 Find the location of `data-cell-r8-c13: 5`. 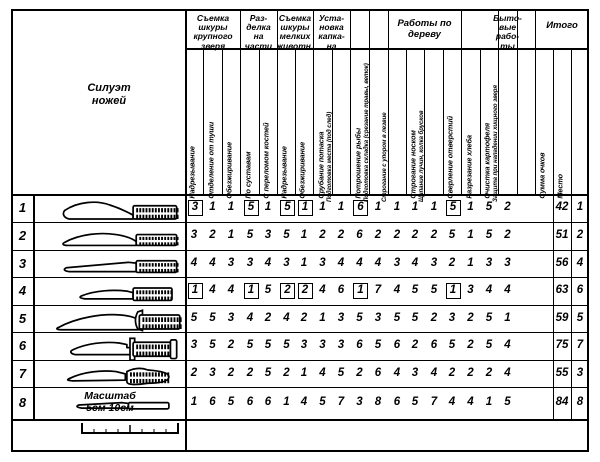

data-cell-r8-c13: 5 is located at coordinates (415, 402).